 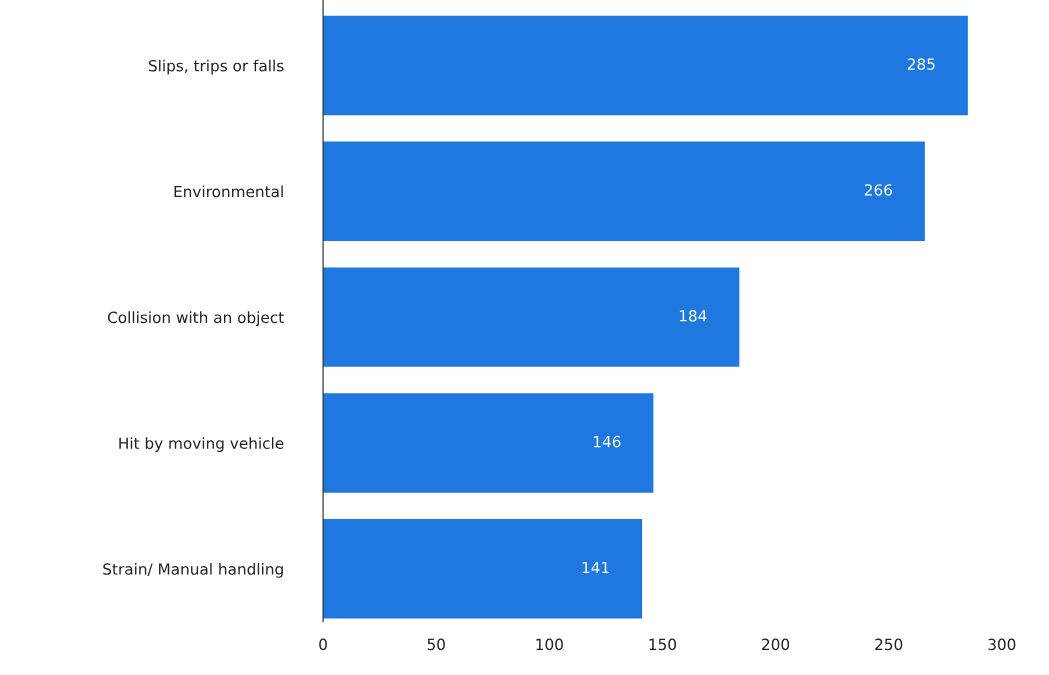 What do you see at coordinates (889, 644) in the screenshot?
I see `x-tick-label: 250` at bounding box center [889, 644].